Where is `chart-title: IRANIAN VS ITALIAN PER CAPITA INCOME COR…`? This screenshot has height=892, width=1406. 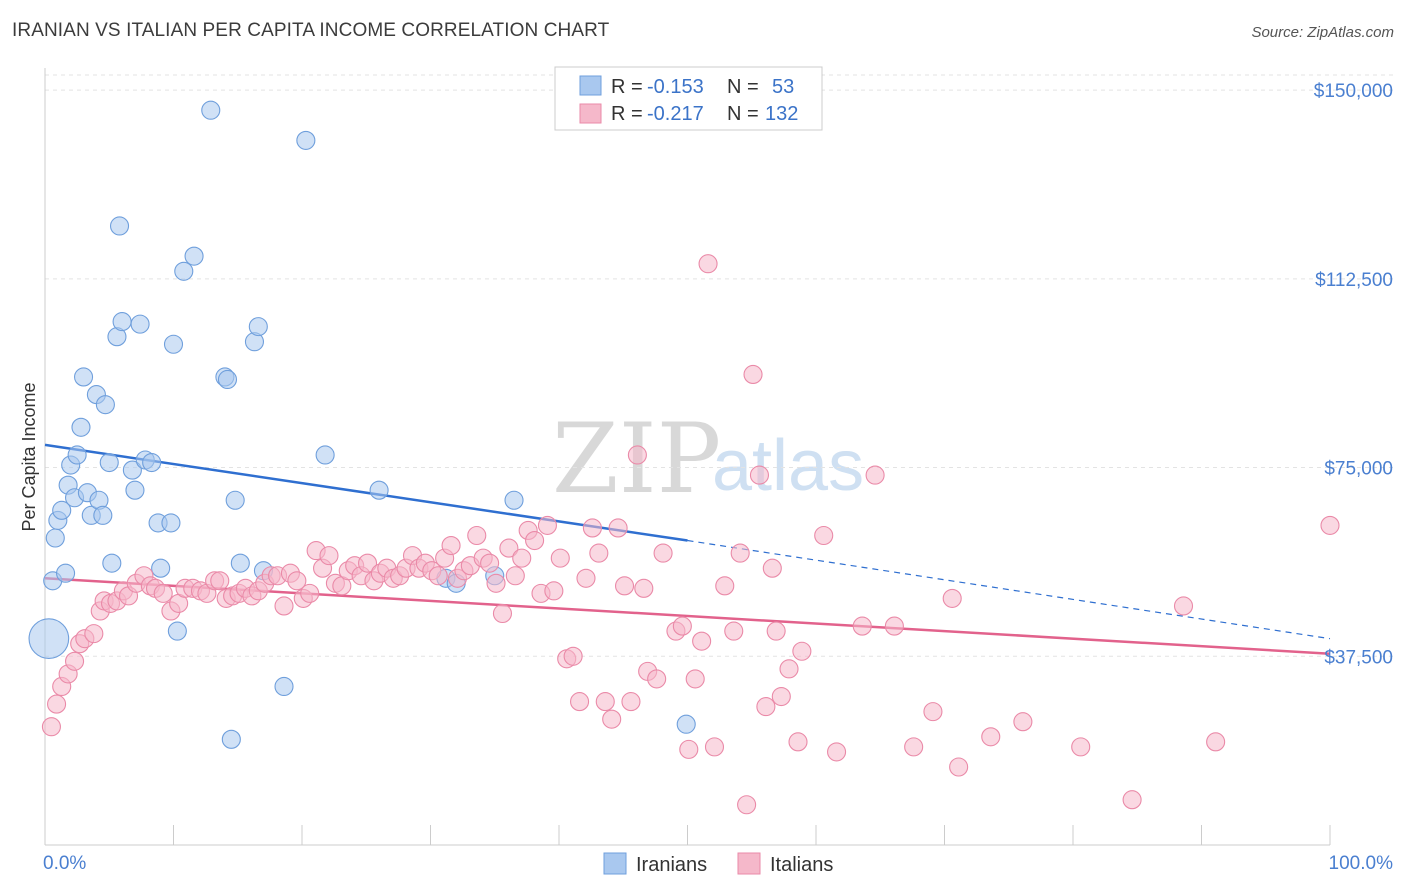 chart-title: IRANIAN VS ITALIAN PER CAPITA INCOME COR… is located at coordinates (311, 30).